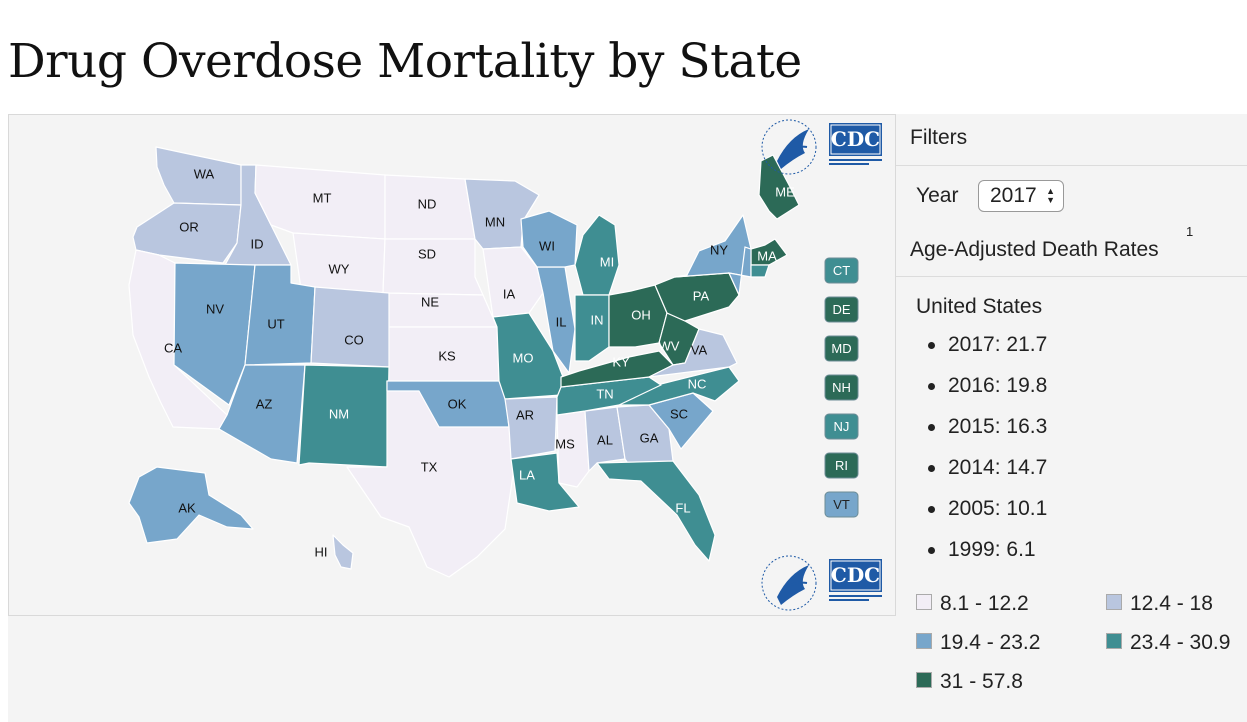  What do you see at coordinates (937, 195) in the screenshot?
I see `year-label: Year` at bounding box center [937, 195].